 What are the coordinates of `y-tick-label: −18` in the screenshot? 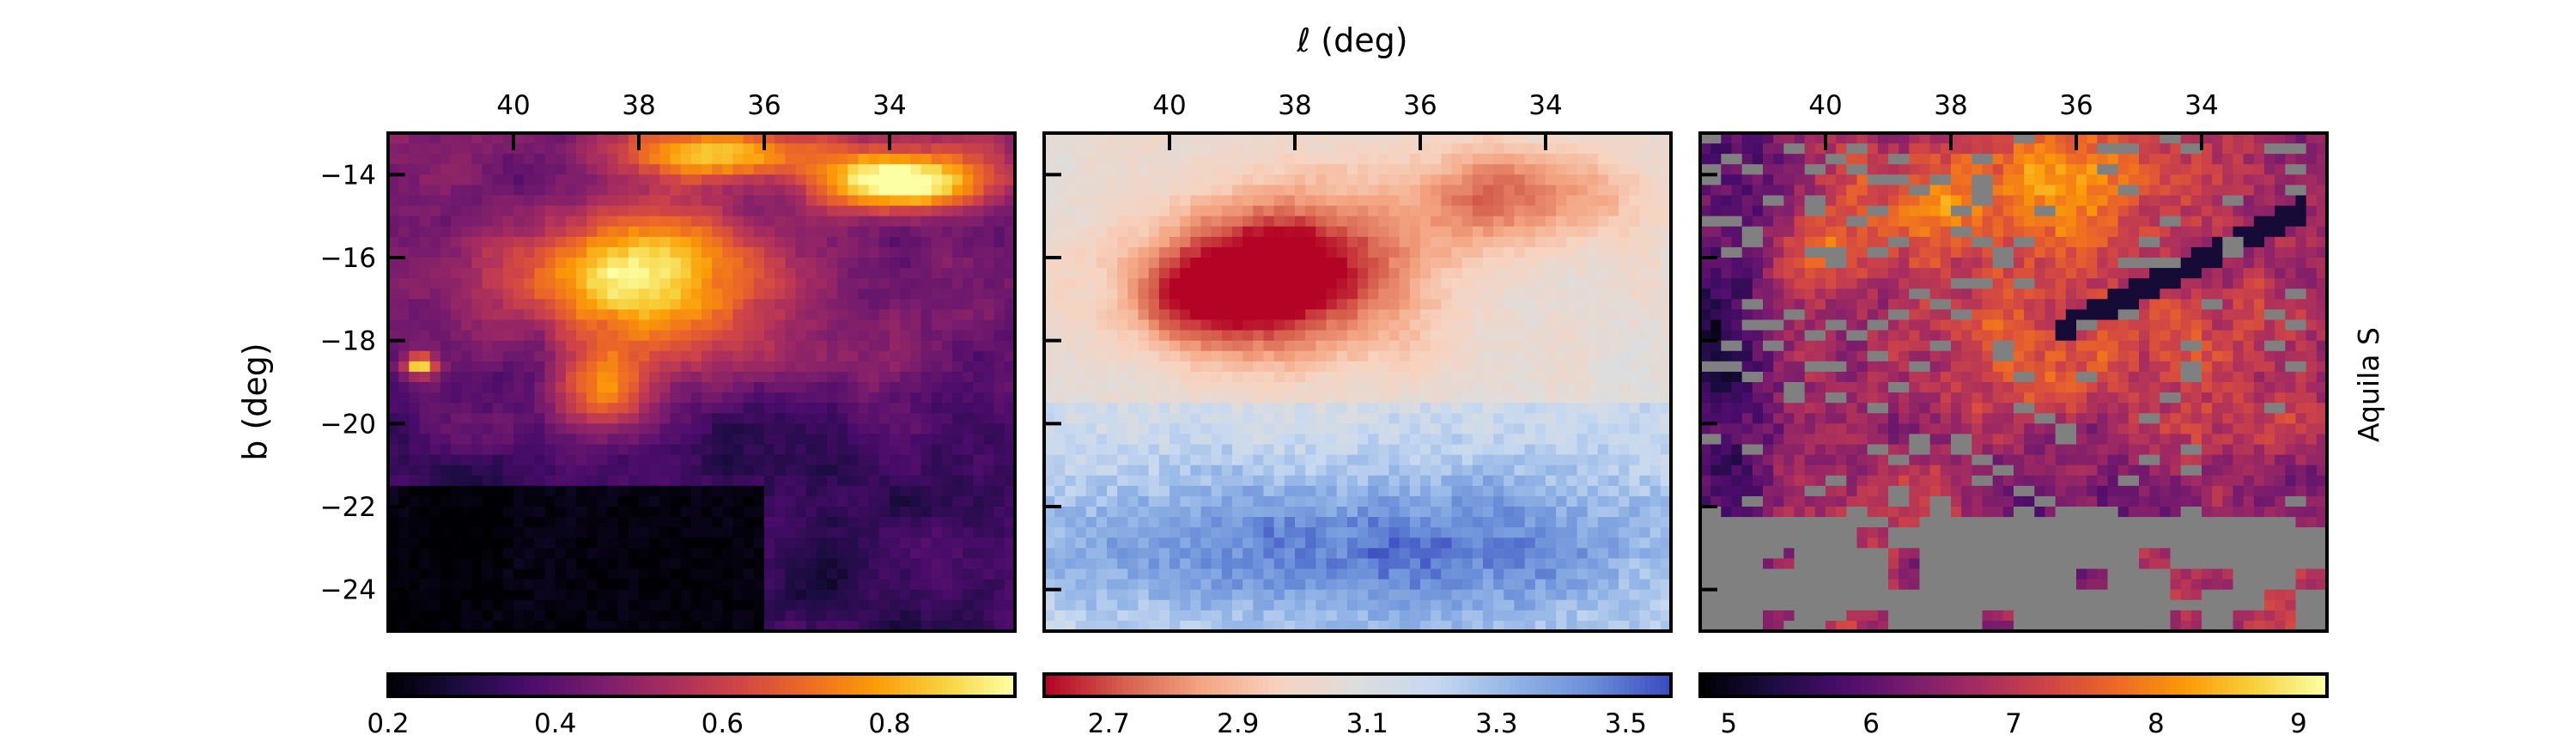 It's located at (348, 341).